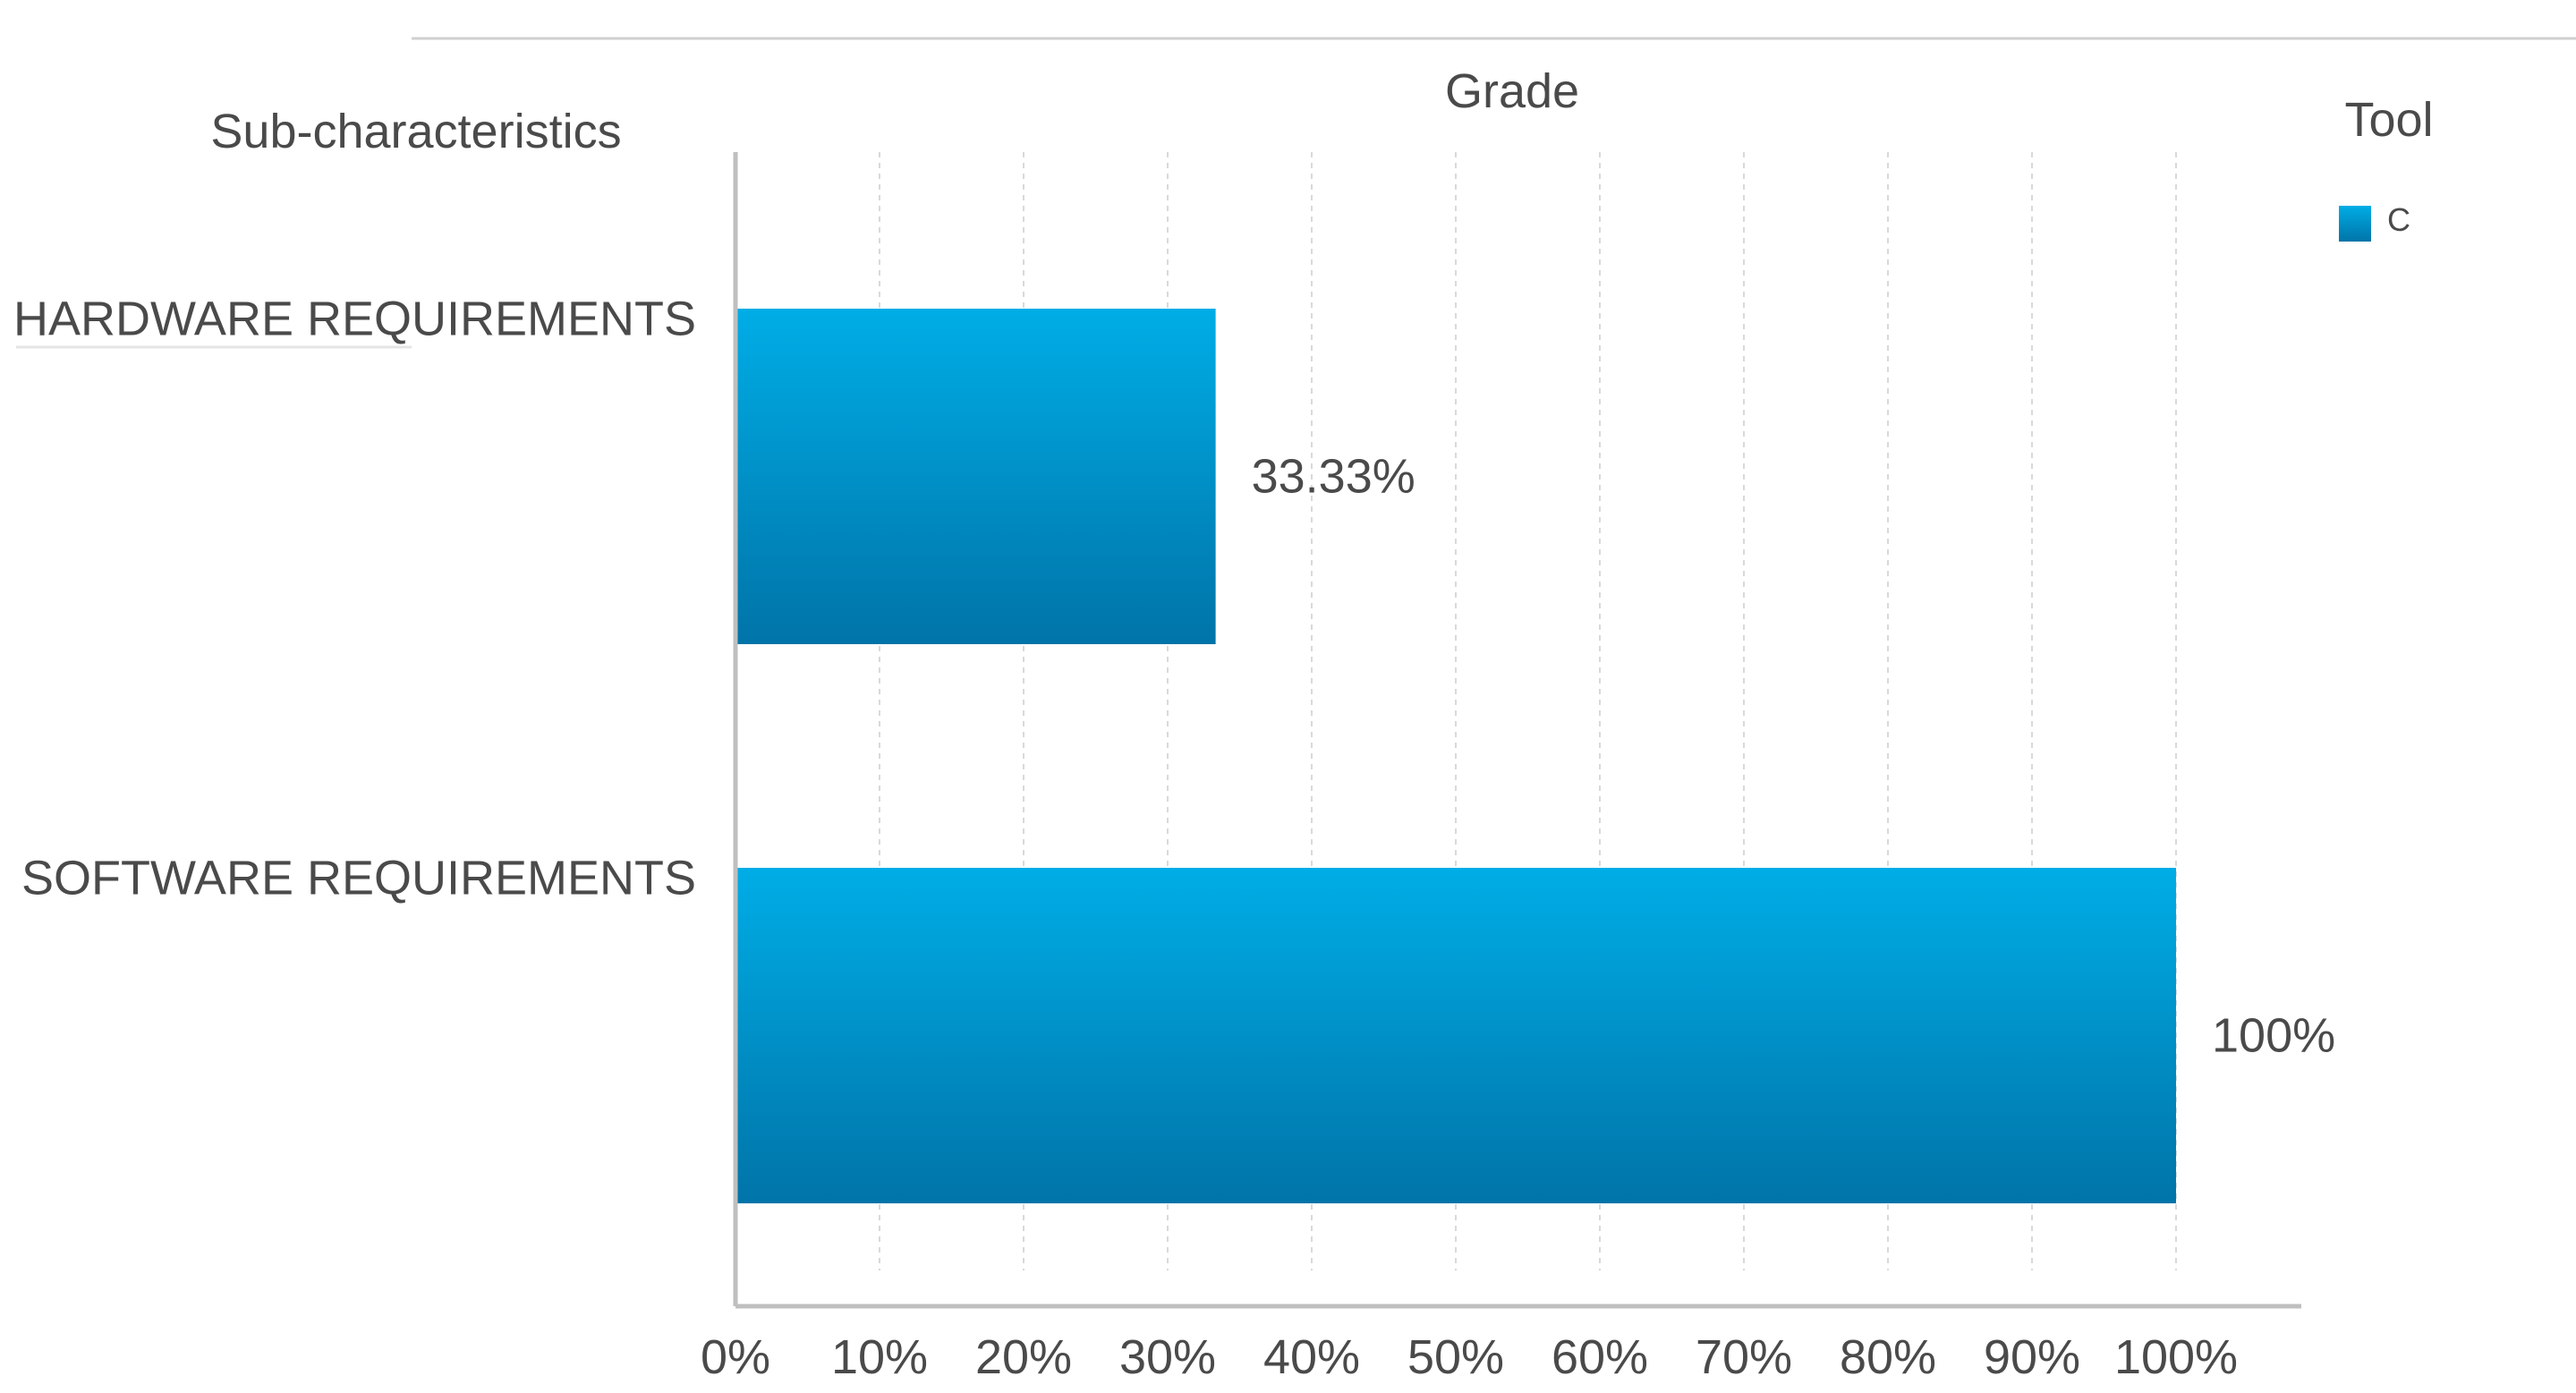  I want to click on x-tick-label: 20%, so click(1023, 1357).